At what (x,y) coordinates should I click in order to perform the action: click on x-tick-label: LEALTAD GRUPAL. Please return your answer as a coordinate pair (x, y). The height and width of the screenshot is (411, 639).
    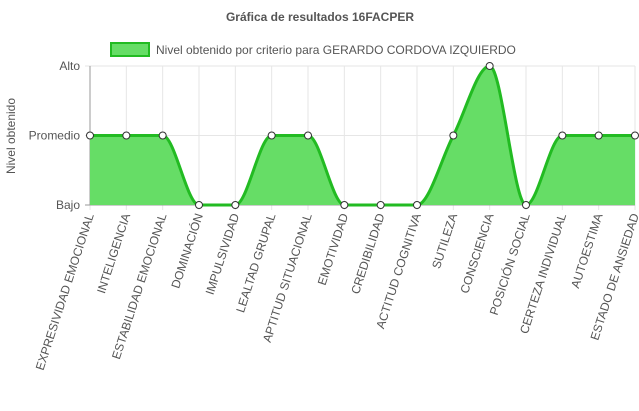
    Looking at the image, I should click on (255, 262).